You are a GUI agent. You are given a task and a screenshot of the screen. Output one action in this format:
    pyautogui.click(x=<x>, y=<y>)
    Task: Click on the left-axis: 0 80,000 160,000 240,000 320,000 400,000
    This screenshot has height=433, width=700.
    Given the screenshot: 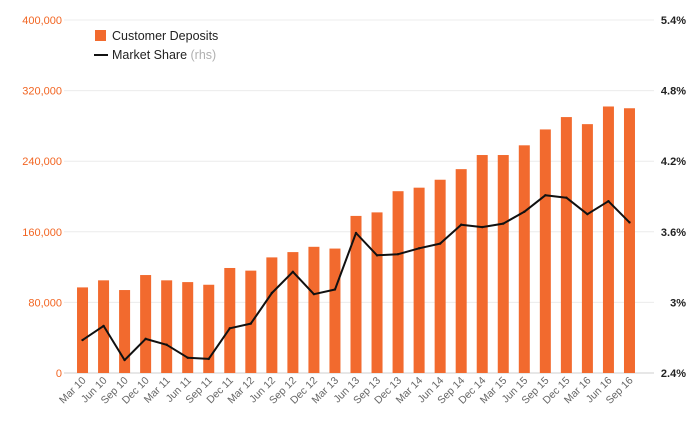 What is the action you would take?
    pyautogui.click(x=42, y=197)
    